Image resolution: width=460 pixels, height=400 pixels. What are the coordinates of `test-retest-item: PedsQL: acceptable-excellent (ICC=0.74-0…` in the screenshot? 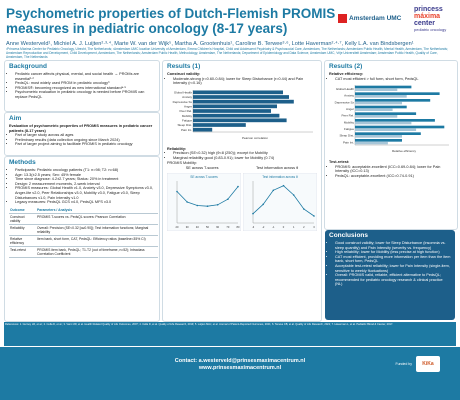 It's located at (394, 176).